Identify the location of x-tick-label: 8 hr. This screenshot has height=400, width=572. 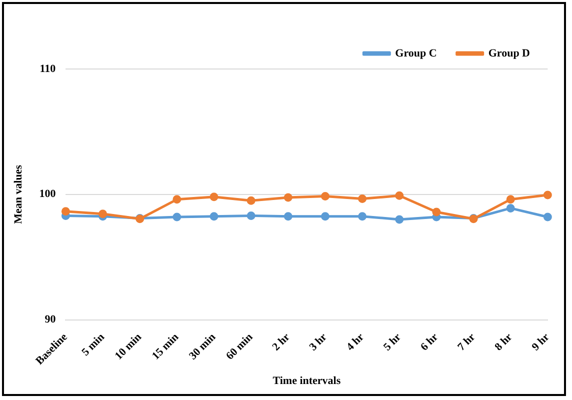
(503, 342).